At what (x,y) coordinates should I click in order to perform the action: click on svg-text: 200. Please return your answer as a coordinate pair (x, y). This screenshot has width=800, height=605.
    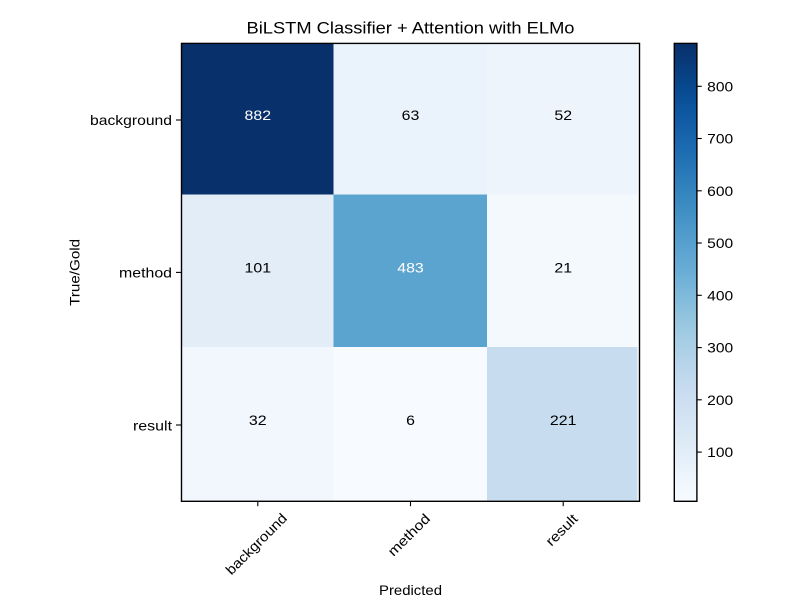
    Looking at the image, I should click on (720, 400).